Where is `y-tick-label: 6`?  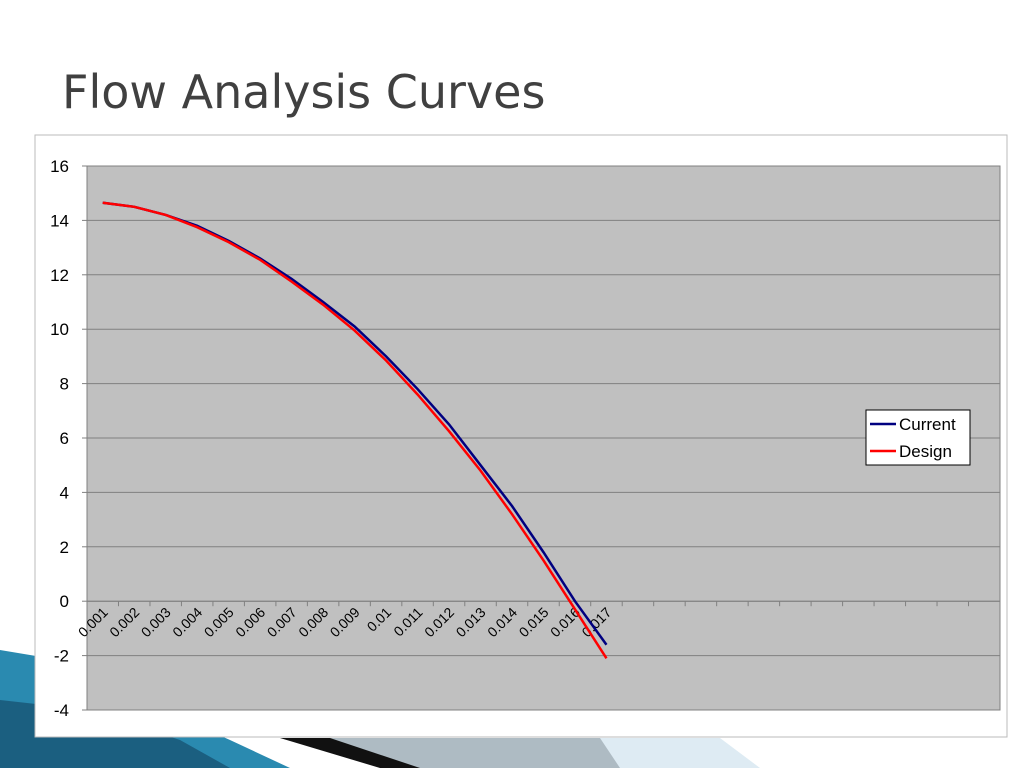 y-tick-label: 6 is located at coordinates (64, 438).